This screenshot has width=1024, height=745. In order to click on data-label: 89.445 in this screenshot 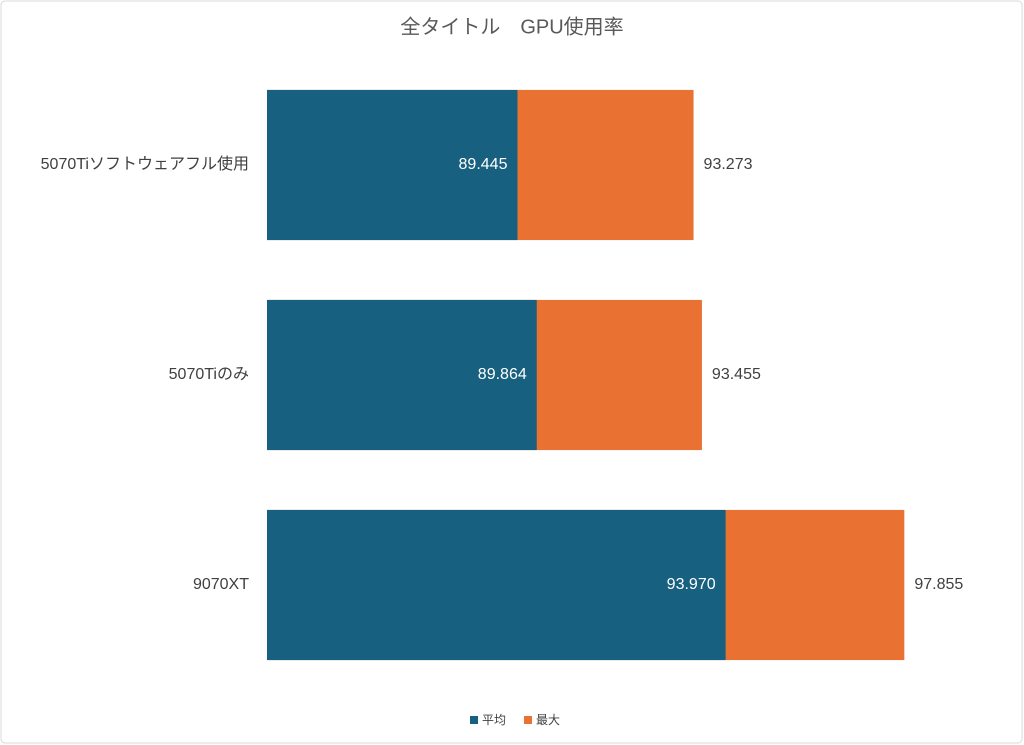, I will do `click(483, 164)`.